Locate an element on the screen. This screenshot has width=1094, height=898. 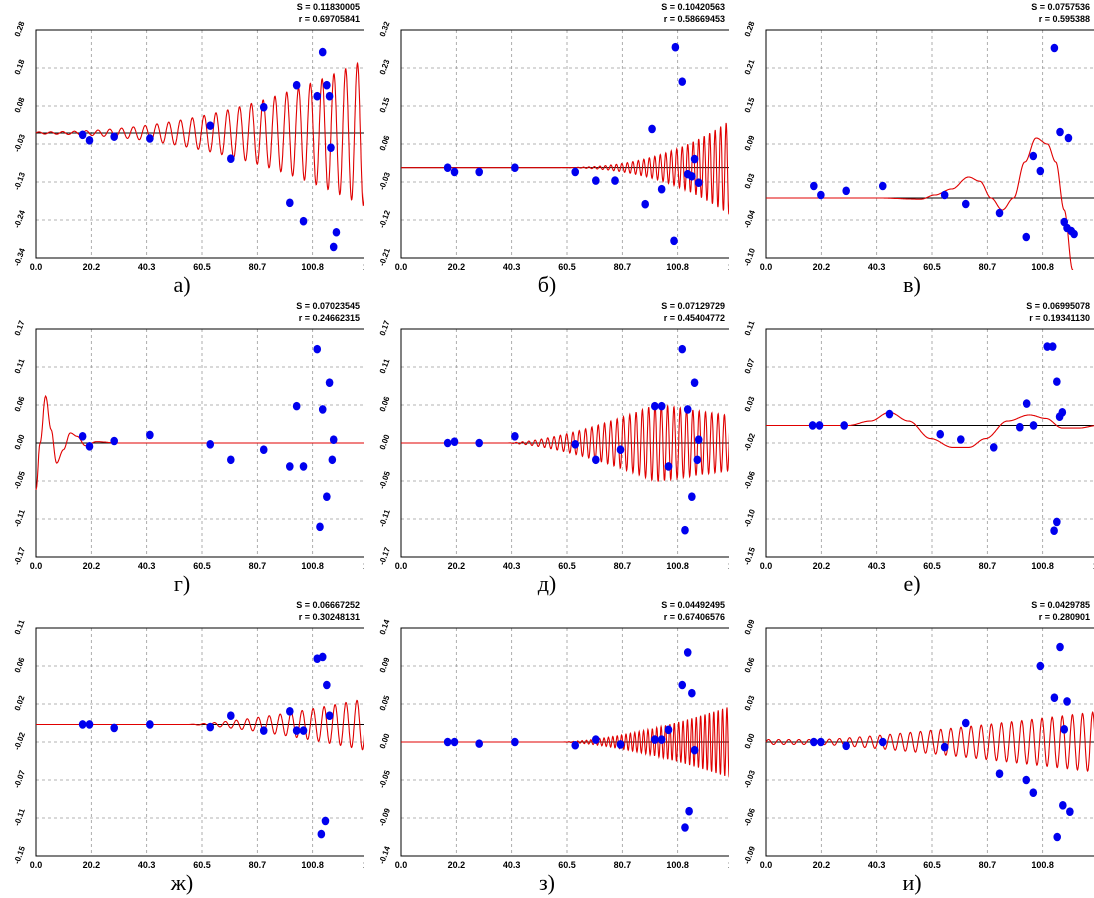
y-tick-label: -0.07 is located at coordinates (19, 779).